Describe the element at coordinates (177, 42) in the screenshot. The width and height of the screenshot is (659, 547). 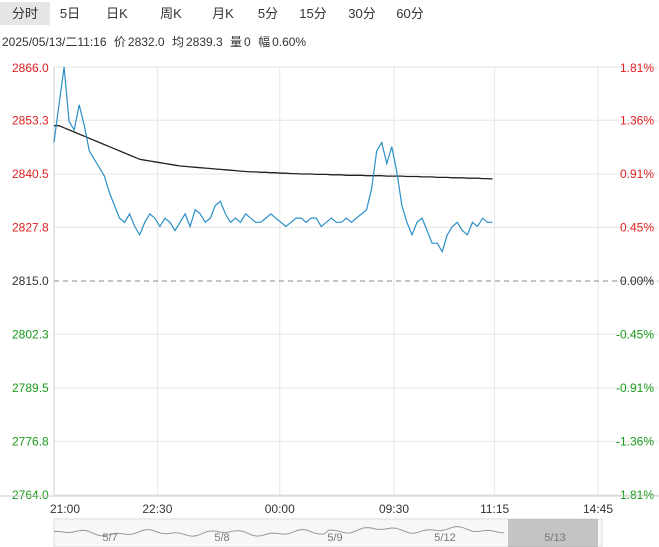
I see `avg-label: 均` at that location.